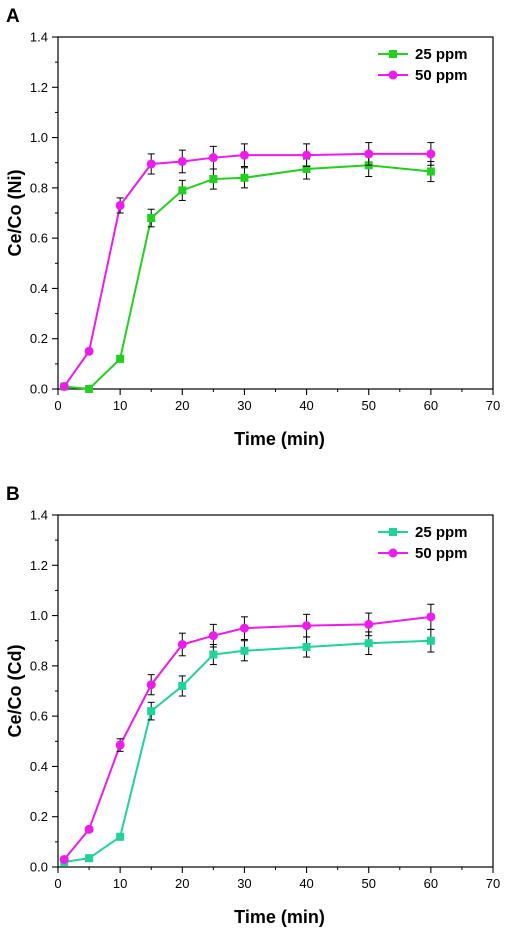 This screenshot has height=930, width=505. Describe the element at coordinates (15, 691) in the screenshot. I see `y-axis-label: Ce/Co (Cd)` at that location.